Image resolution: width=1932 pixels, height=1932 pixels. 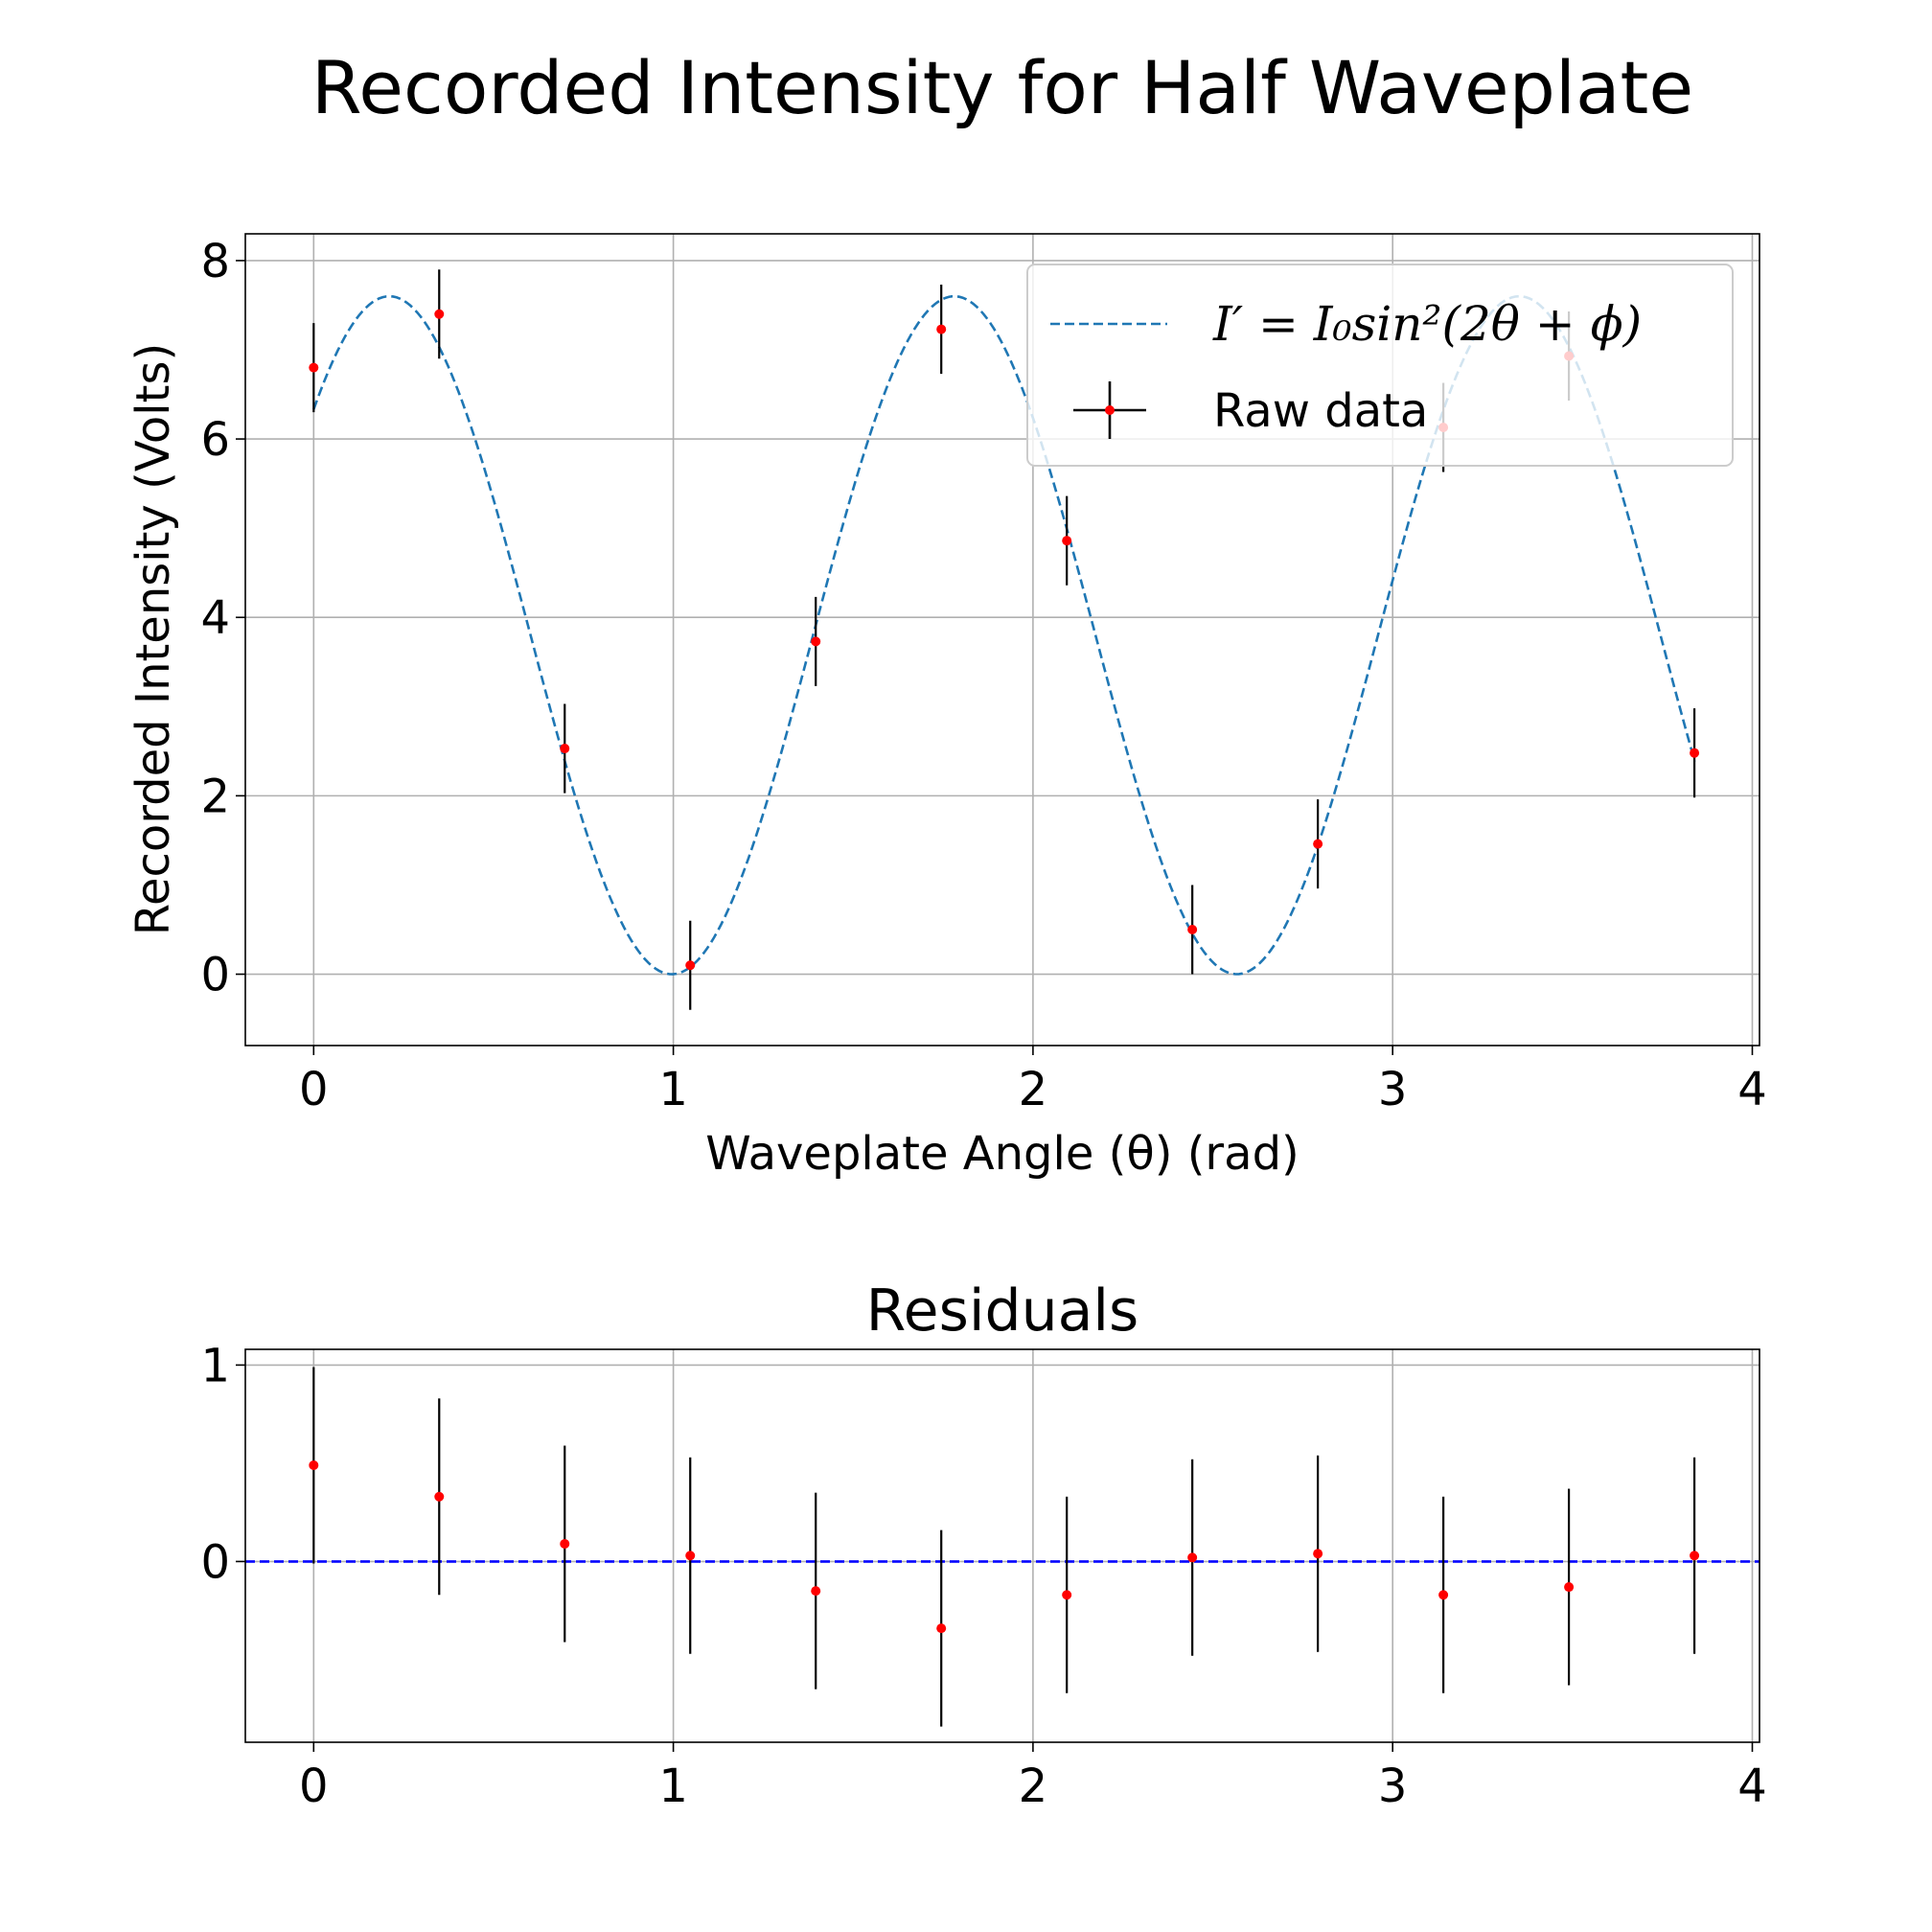 What do you see at coordinates (1033, 1089) in the screenshot?
I see `main-xtick-label-2: 2` at bounding box center [1033, 1089].